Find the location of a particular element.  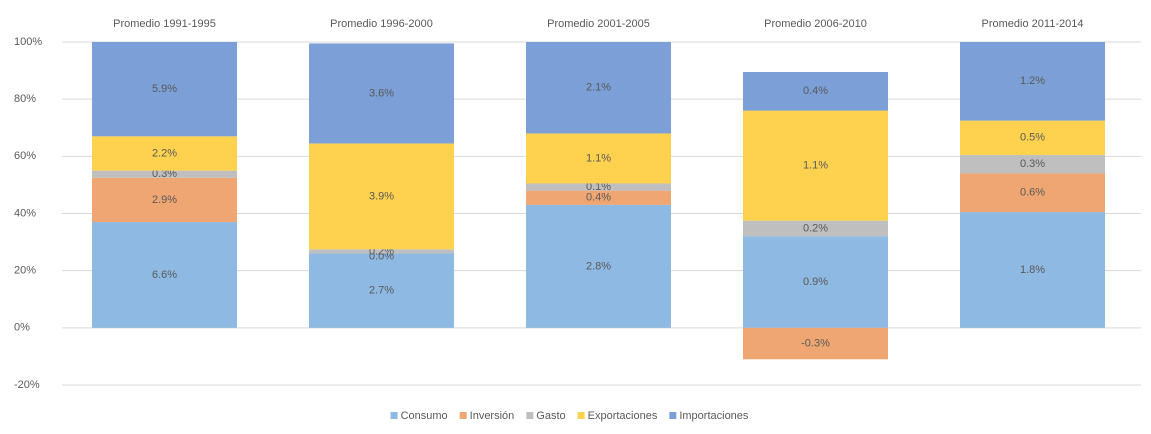

legend-label: Consumo is located at coordinates (424, 416).